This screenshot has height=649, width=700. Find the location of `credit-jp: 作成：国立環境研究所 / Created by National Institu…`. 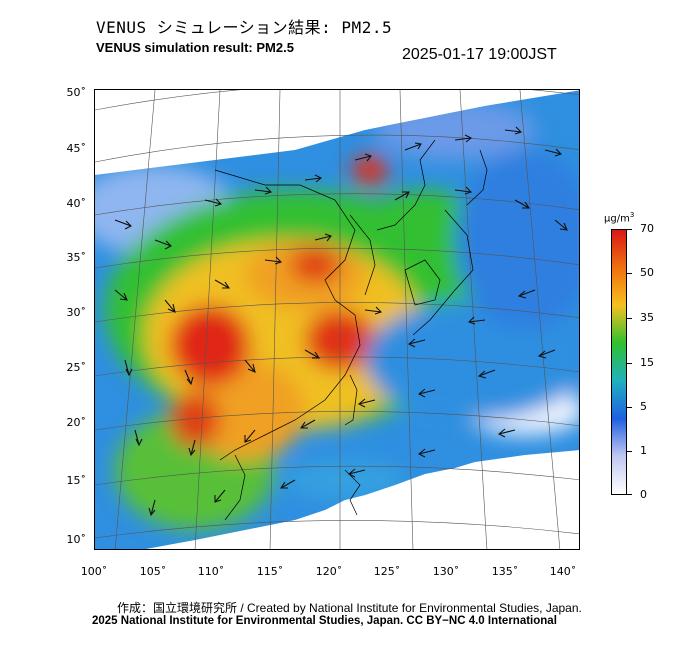

credit-jp: 作成：国立環境研究所 / Created by National Institu… is located at coordinates (349, 608).